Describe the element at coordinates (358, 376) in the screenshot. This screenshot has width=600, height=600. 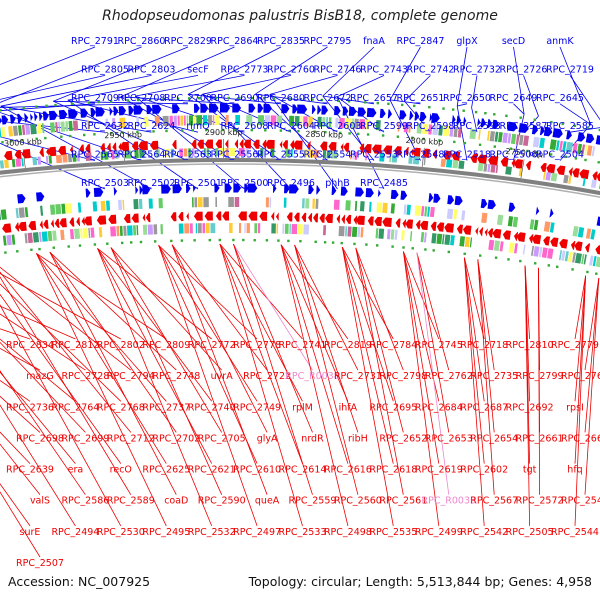
I see `gene-label: RPC_2731` at that location.